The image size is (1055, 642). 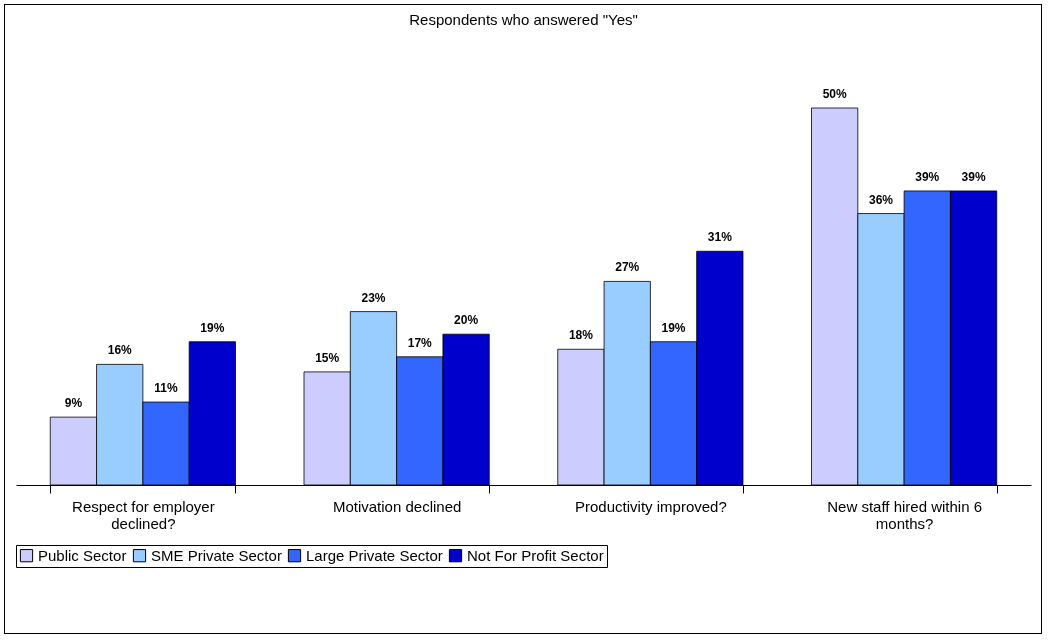 I want to click on x-tick-label: Productivity improved?, so click(x=651, y=506).